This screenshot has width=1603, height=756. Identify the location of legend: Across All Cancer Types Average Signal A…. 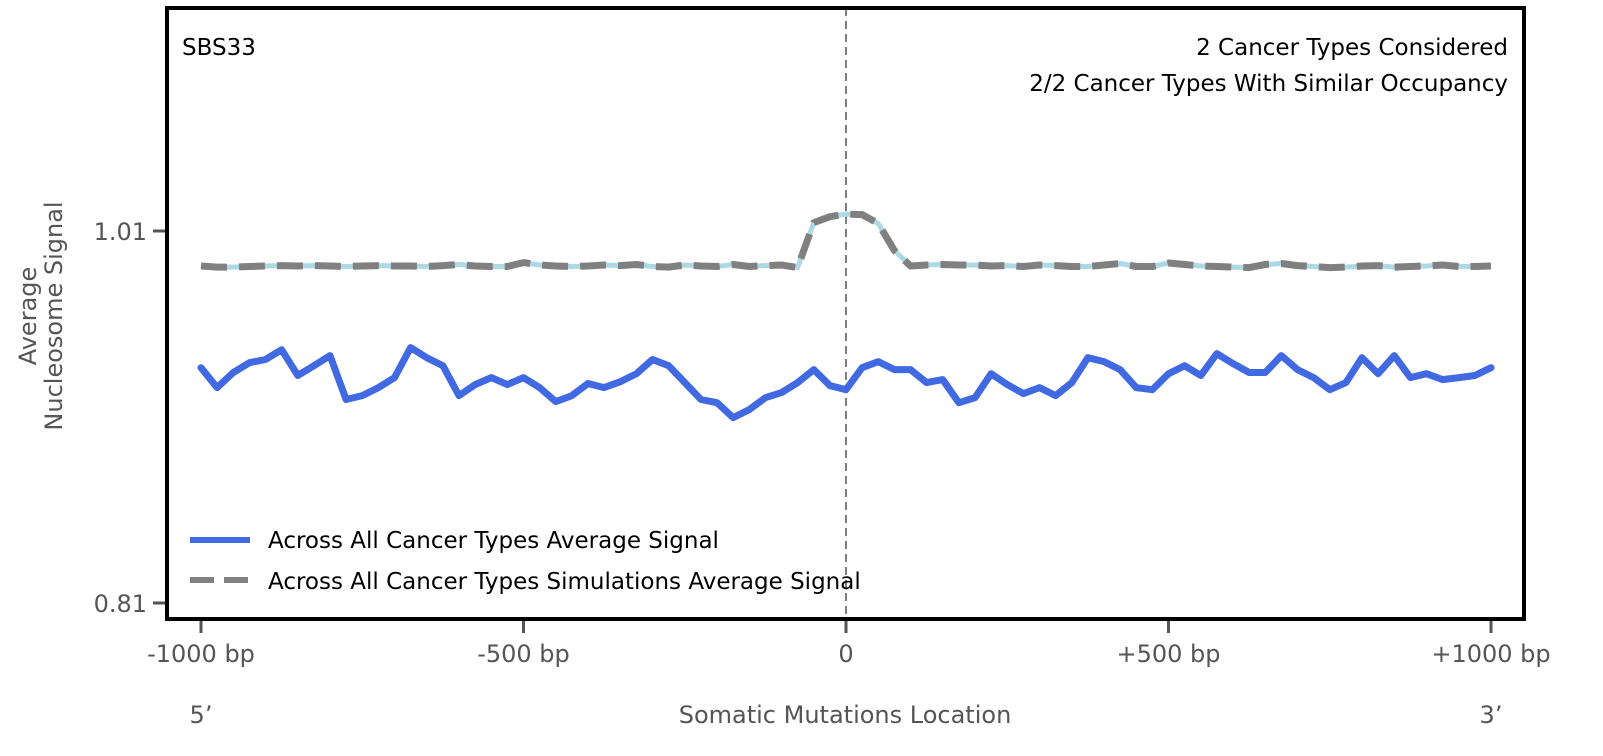
(525, 561).